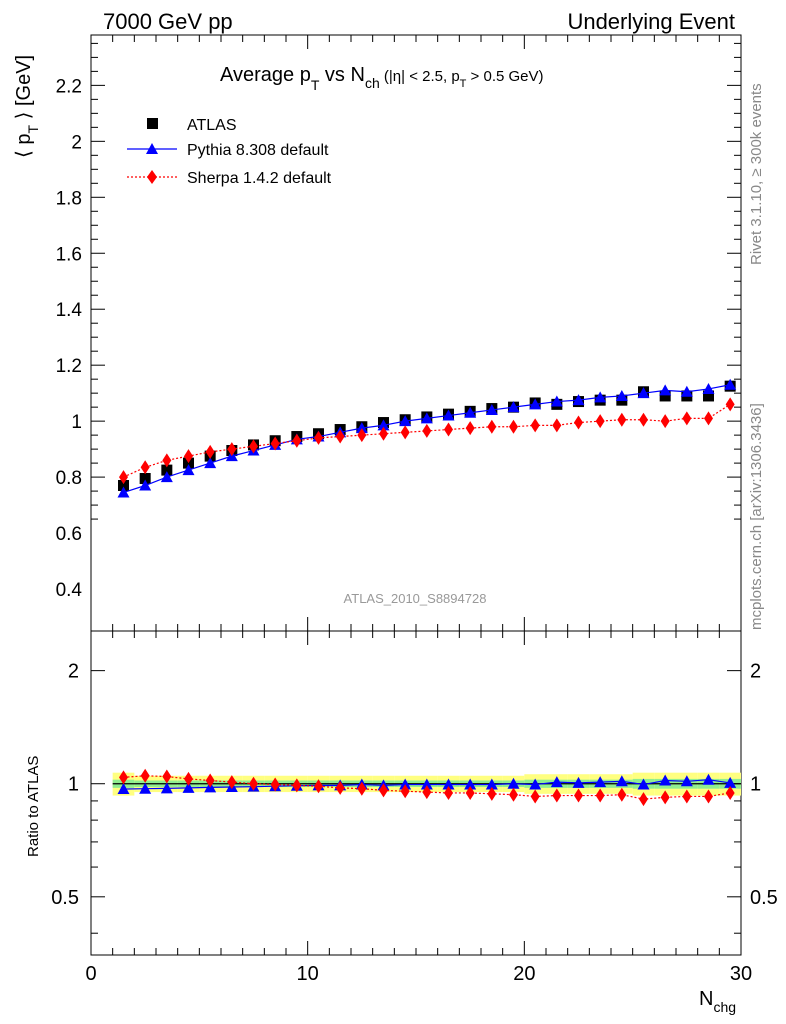 The image size is (786, 1024). What do you see at coordinates (69, 366) in the screenshot?
I see `main-y-tick-label: 1.2` at bounding box center [69, 366].